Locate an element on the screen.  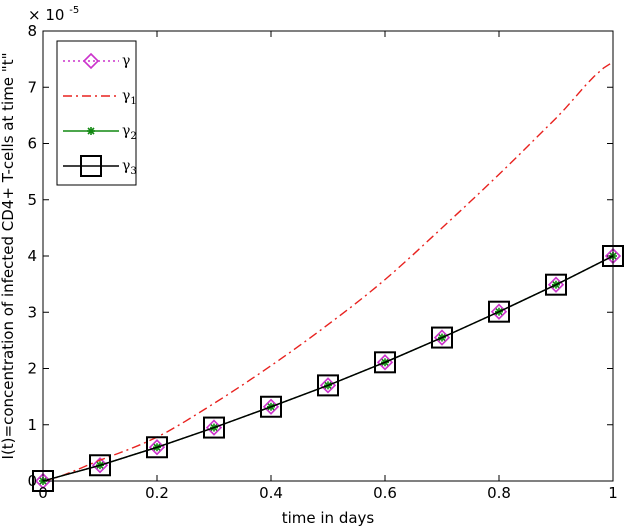
y-tick-label: 1 is located at coordinates (32, 425).